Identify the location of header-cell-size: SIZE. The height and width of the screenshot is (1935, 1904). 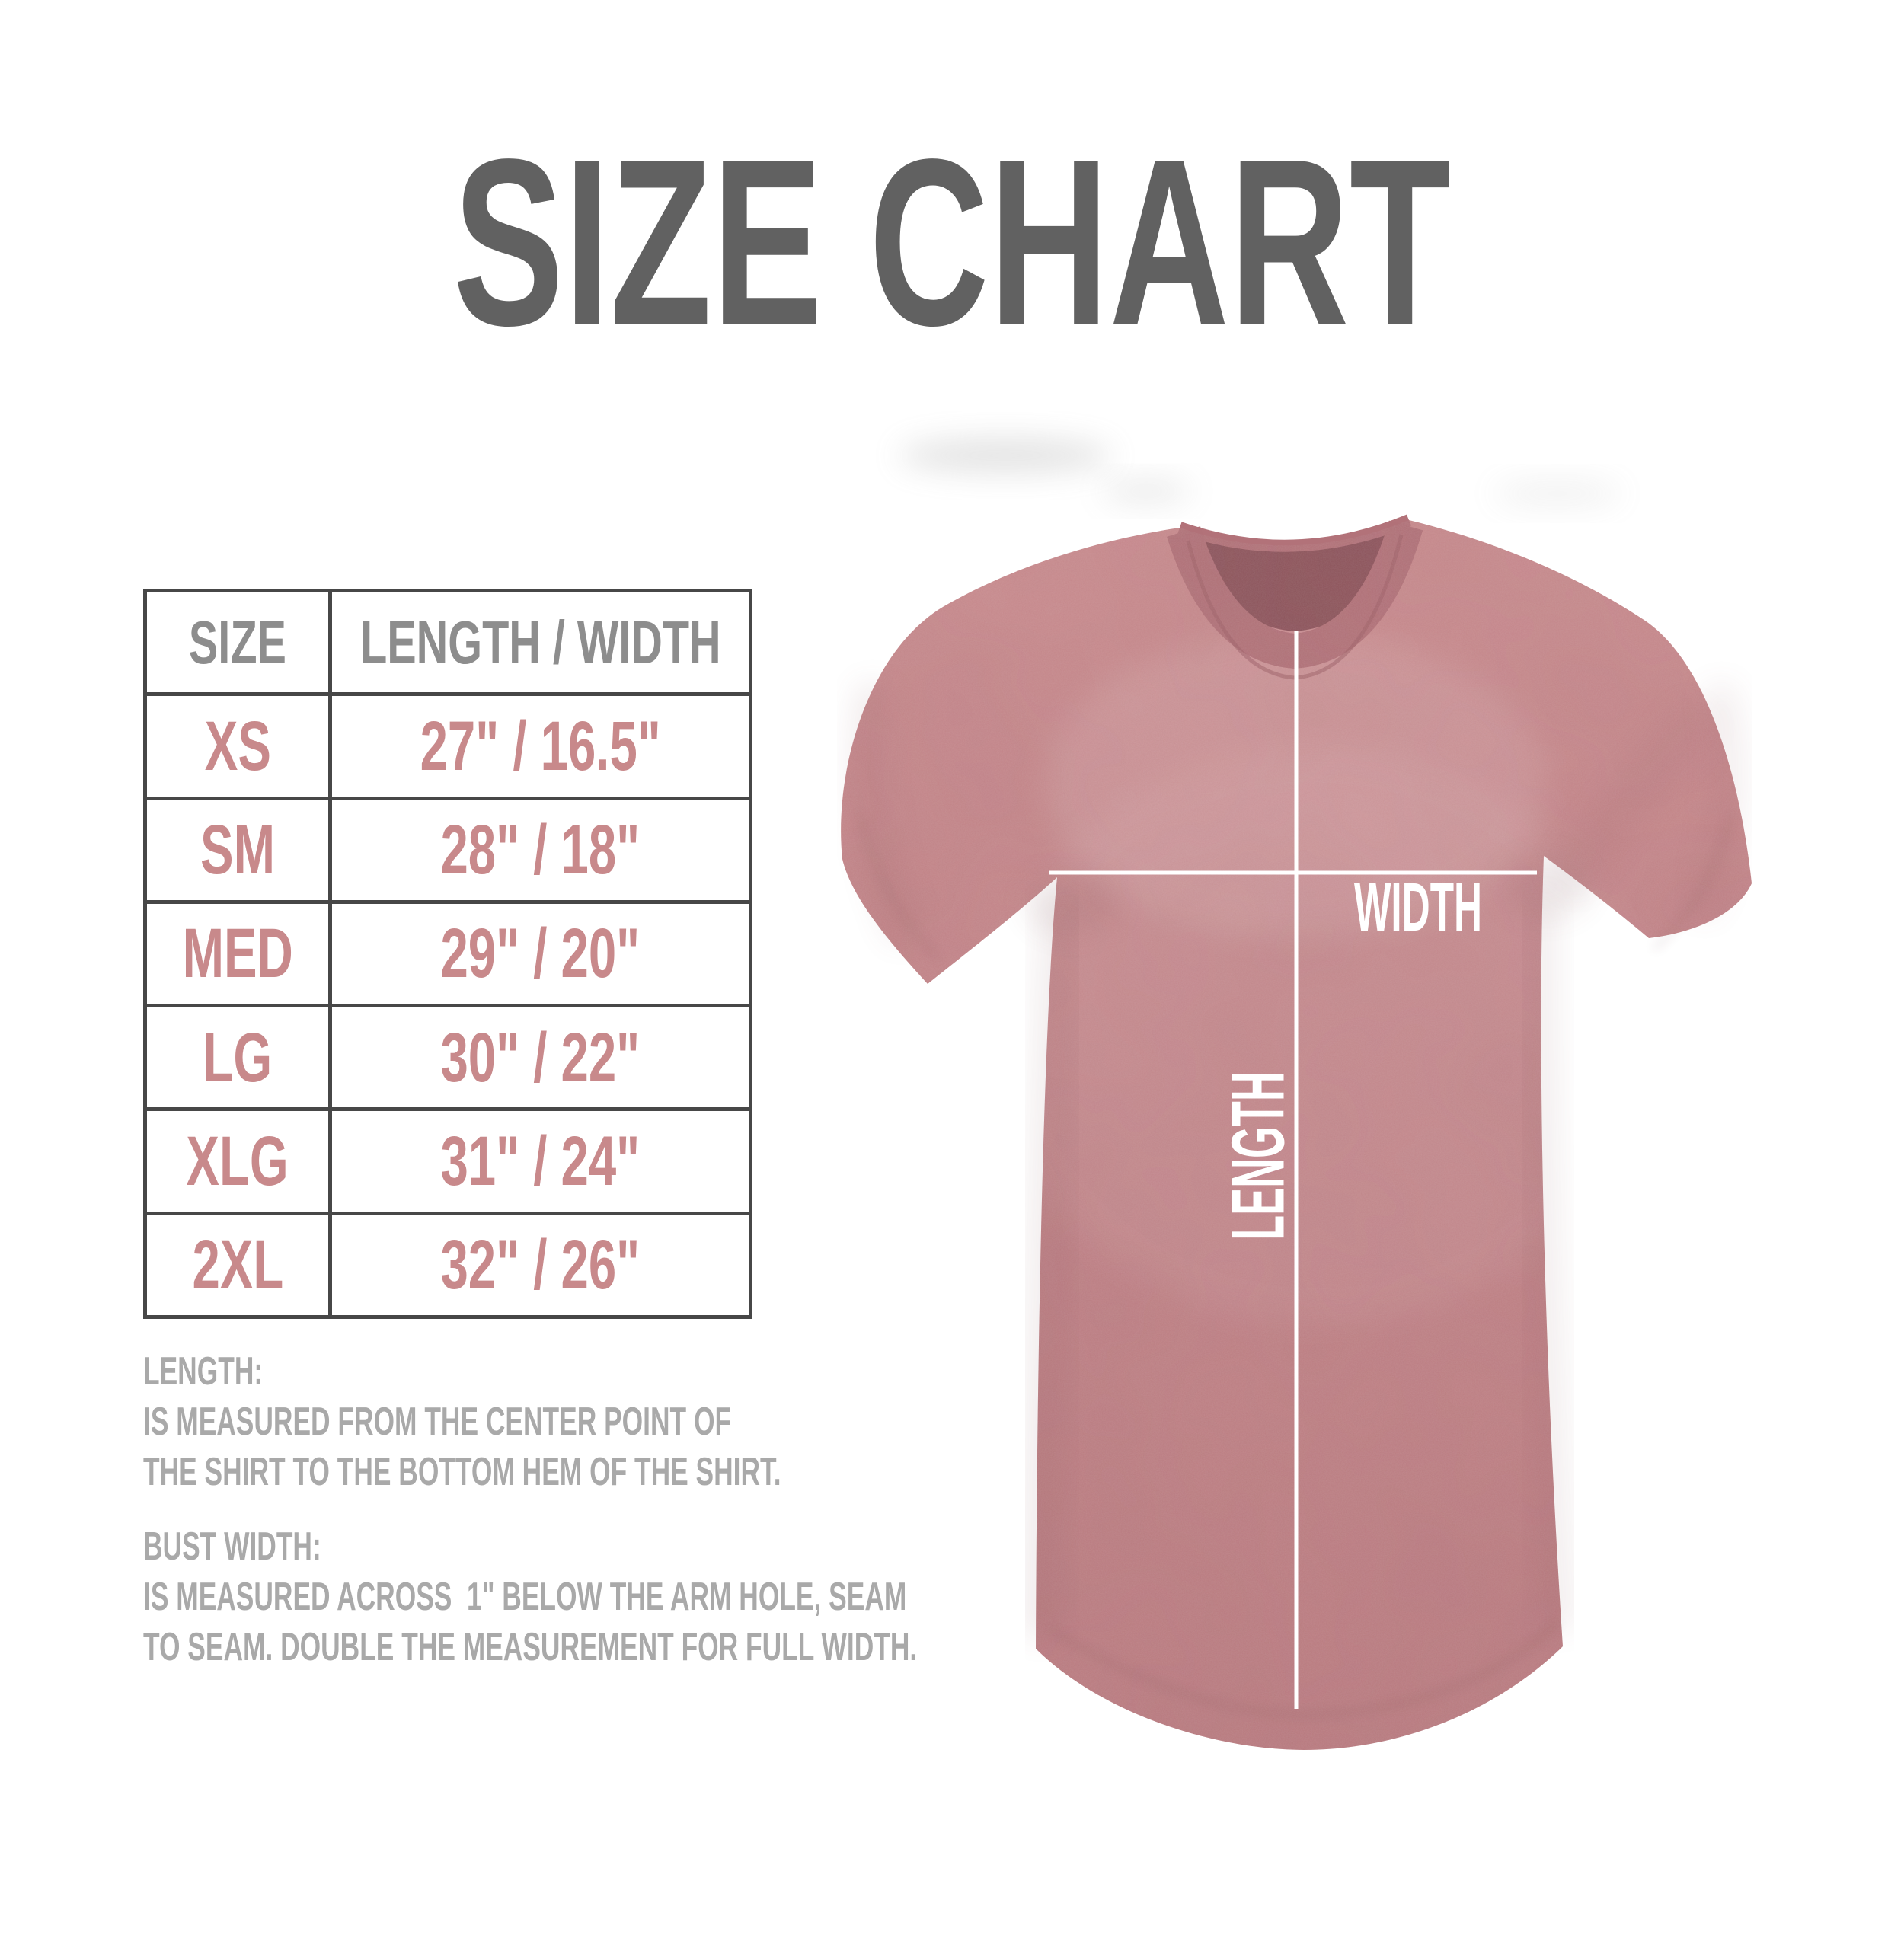
(238, 642).